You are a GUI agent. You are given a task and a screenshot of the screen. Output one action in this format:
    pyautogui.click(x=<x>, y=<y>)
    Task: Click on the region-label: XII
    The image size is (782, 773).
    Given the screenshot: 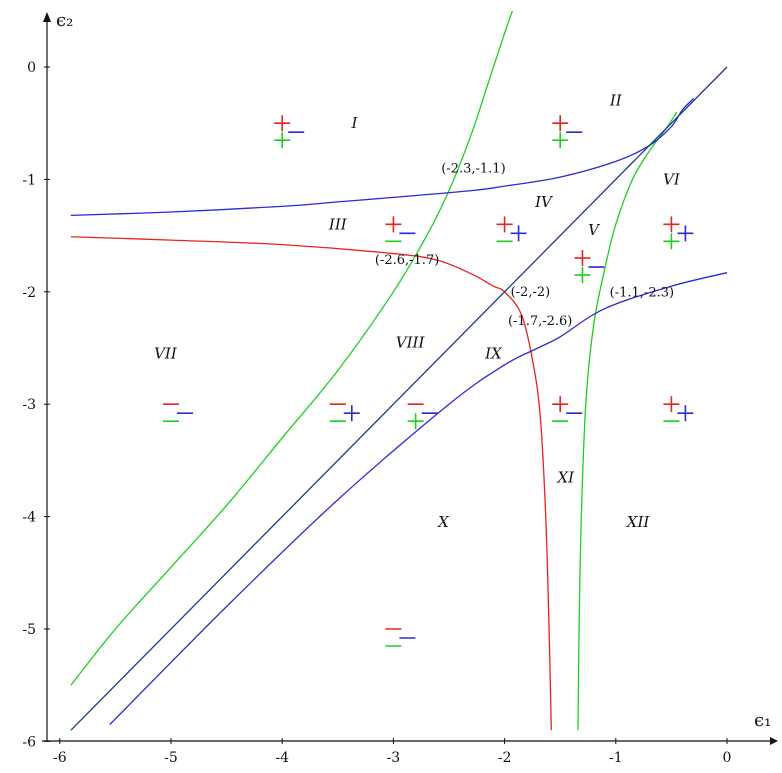 What is the action you would take?
    pyautogui.click(x=638, y=522)
    